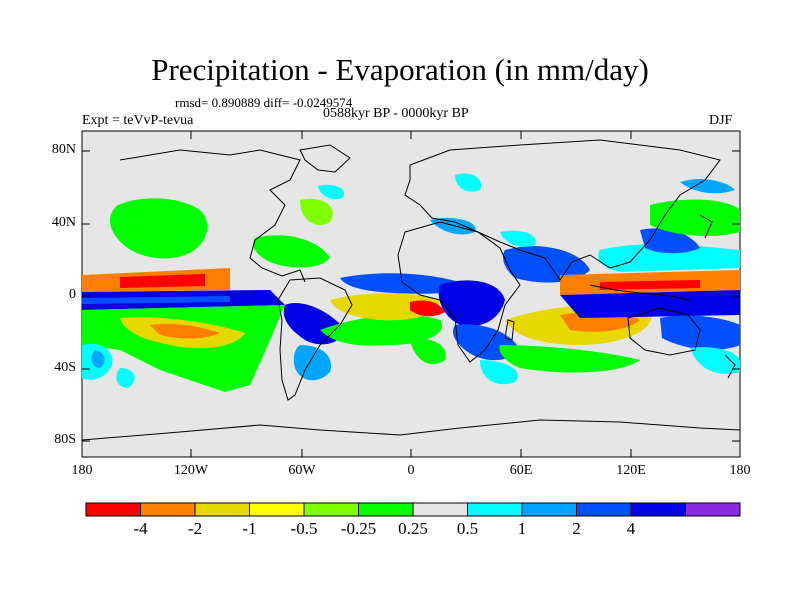 This screenshot has height=600, width=800. I want to click on lon-label-180e: 180, so click(740, 470).